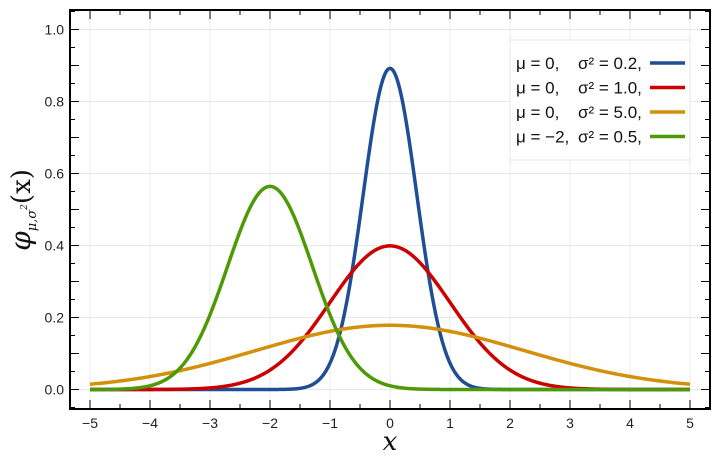 The image size is (720, 460). What do you see at coordinates (630, 423) in the screenshot?
I see `x-tick-label: 4` at bounding box center [630, 423].